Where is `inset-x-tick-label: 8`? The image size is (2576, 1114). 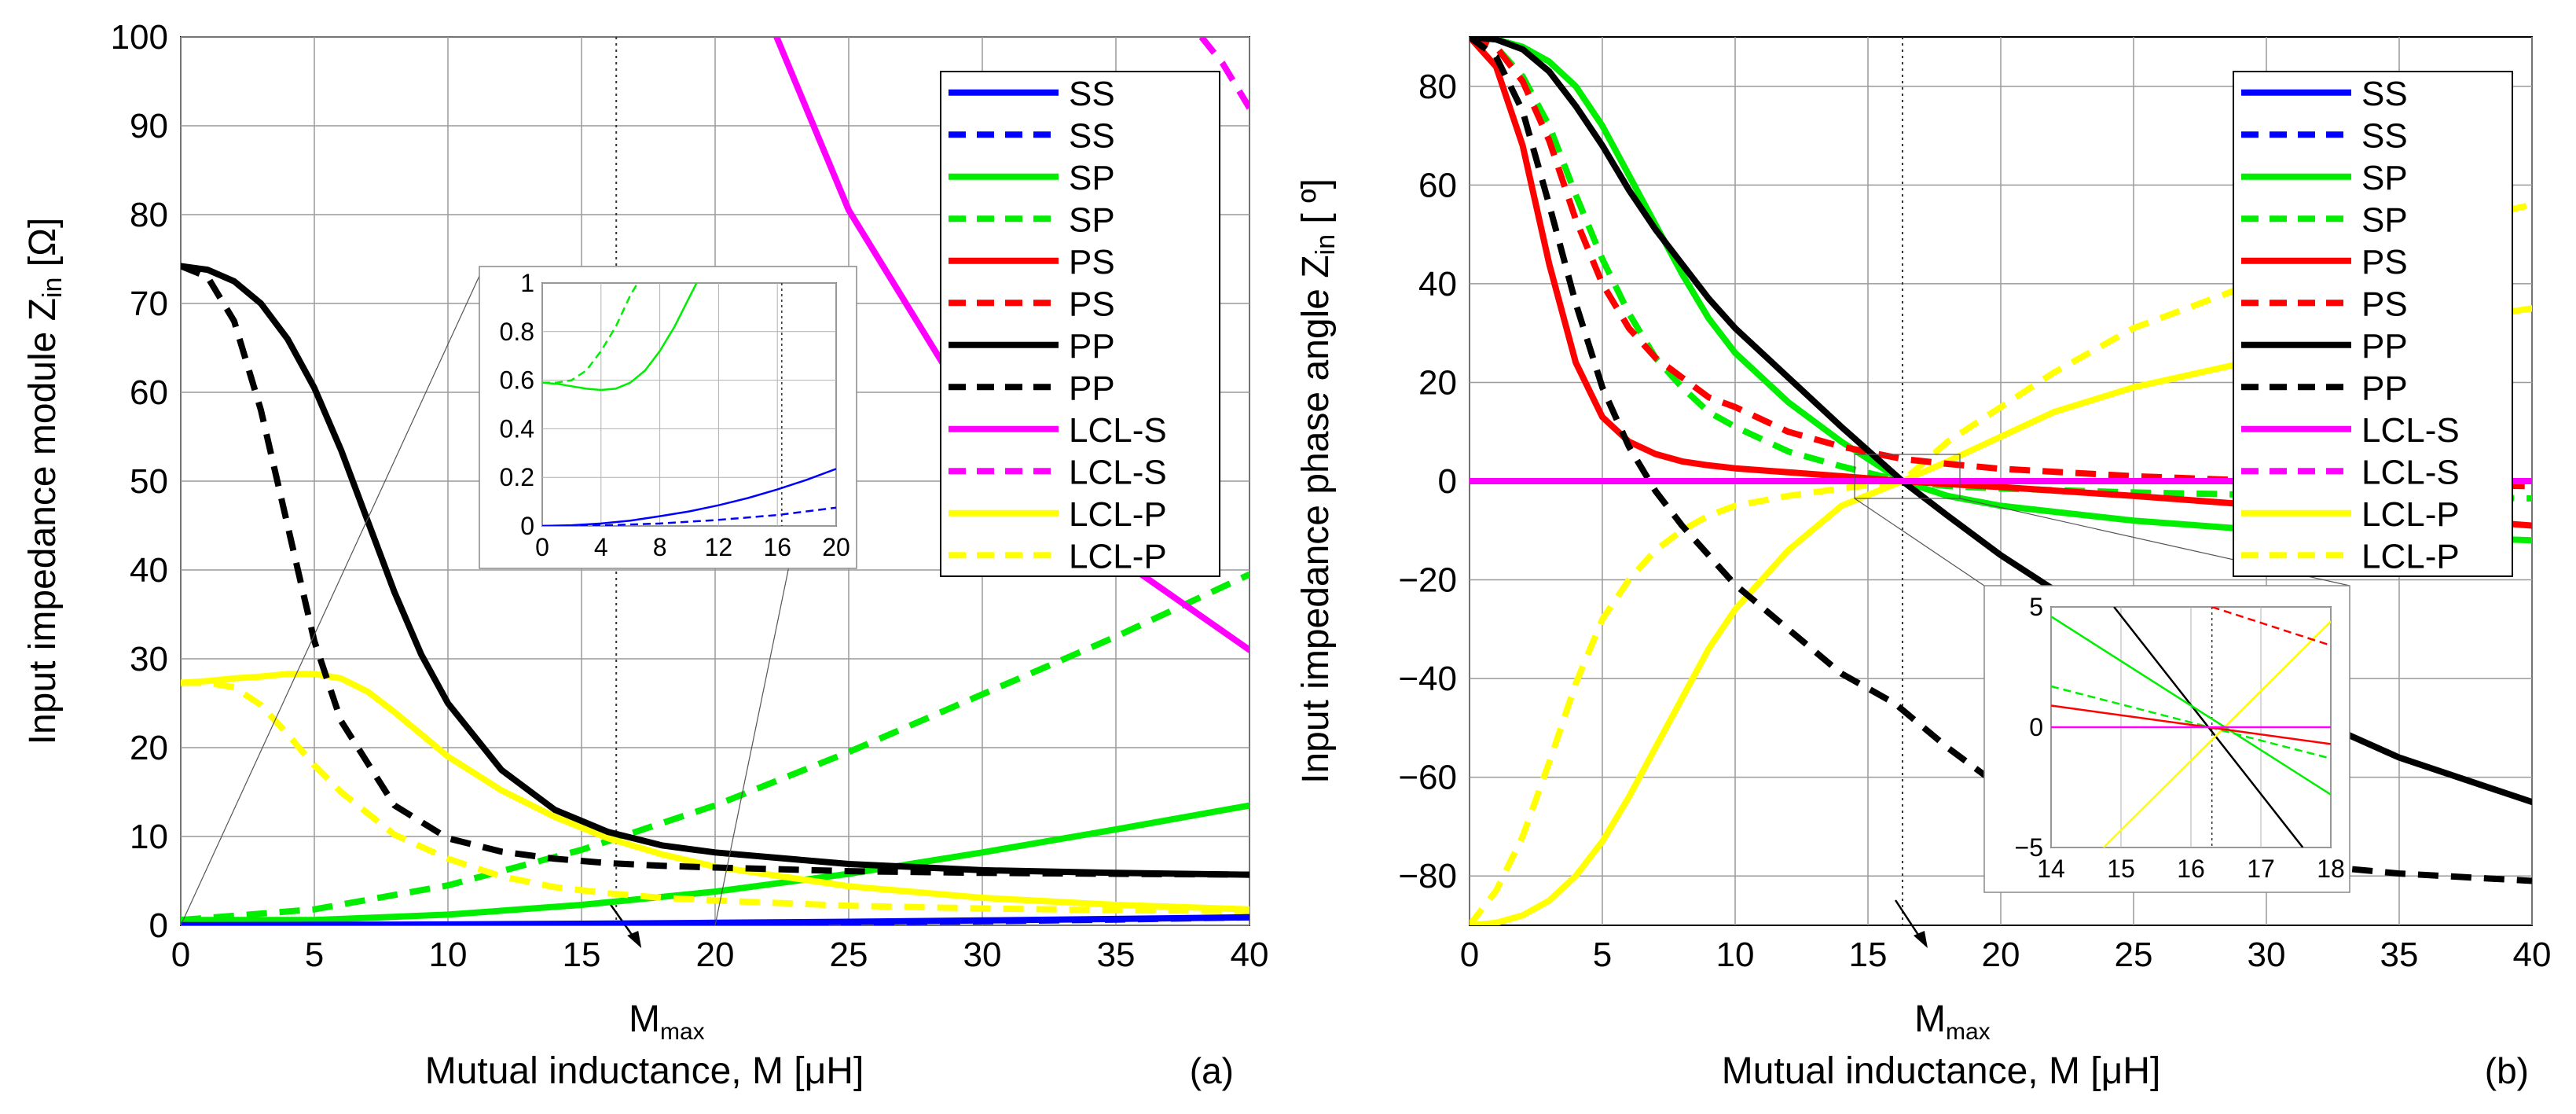 inset-x-tick-label: 8 is located at coordinates (660, 547).